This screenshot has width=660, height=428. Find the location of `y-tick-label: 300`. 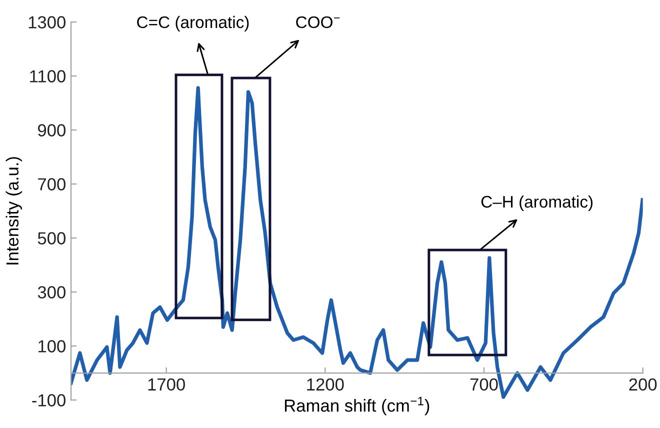

y-tick-label: 300 is located at coordinates (52, 292).